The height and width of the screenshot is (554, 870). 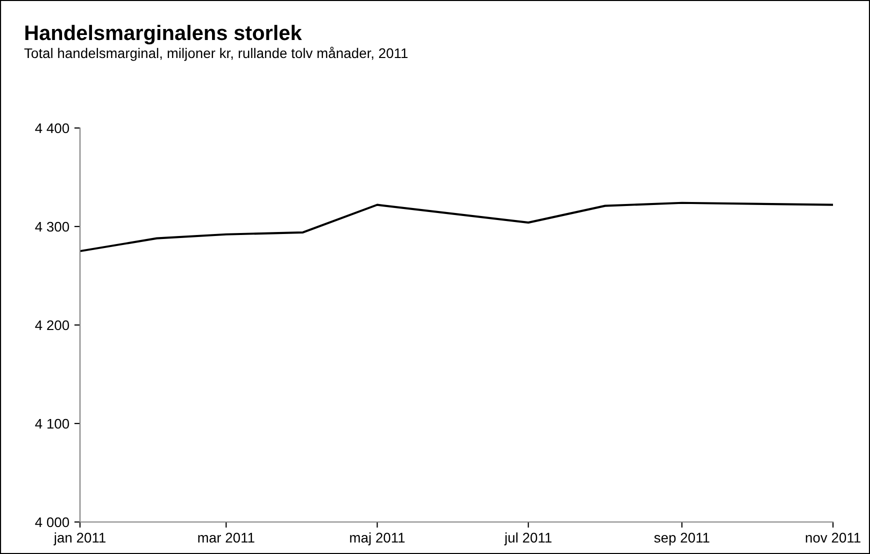 What do you see at coordinates (456, 227) in the screenshot?
I see `line-series` at bounding box center [456, 227].